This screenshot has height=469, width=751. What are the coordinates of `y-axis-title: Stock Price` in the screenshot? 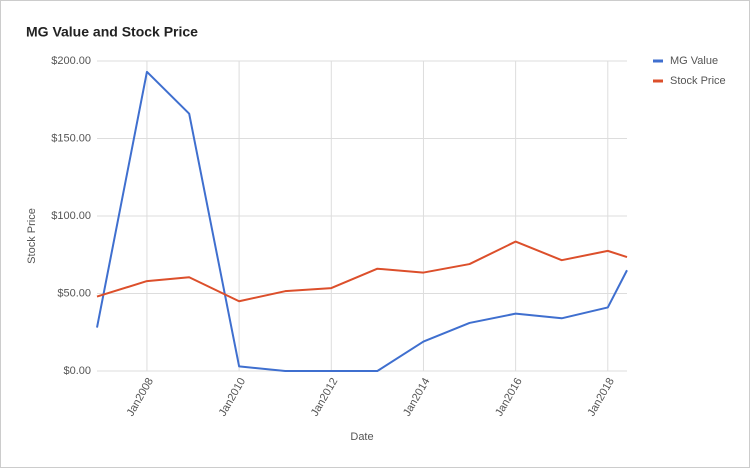 It's located at (32, 236).